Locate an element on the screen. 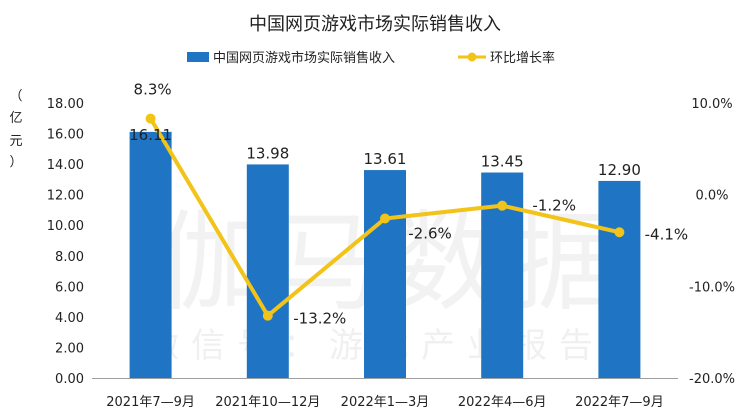 The width and height of the screenshot is (750, 418). legend-line-marker is located at coordinates (472, 57).